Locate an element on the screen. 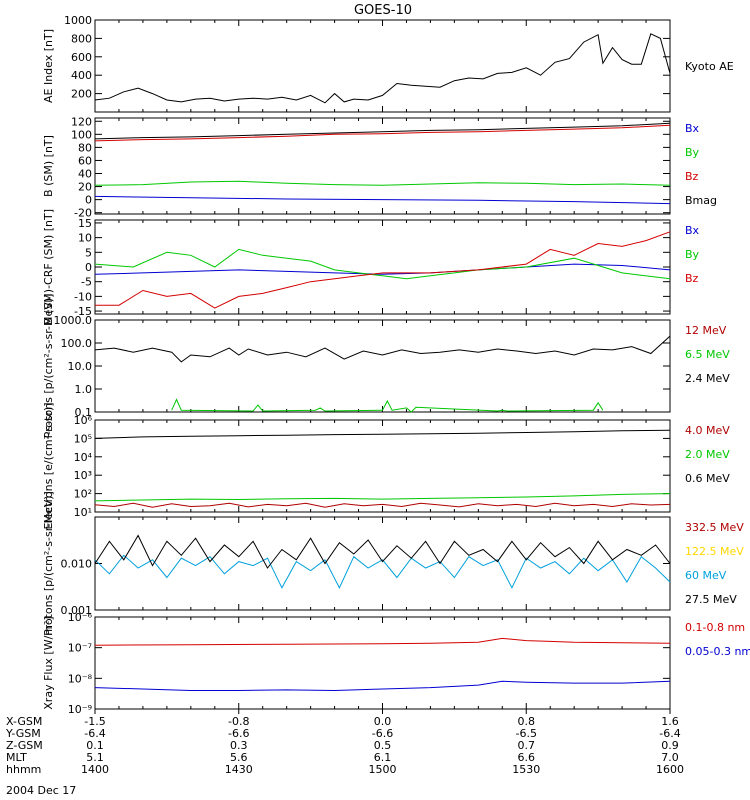  y-tick-label: 10⁻⁹ is located at coordinates (80, 709).